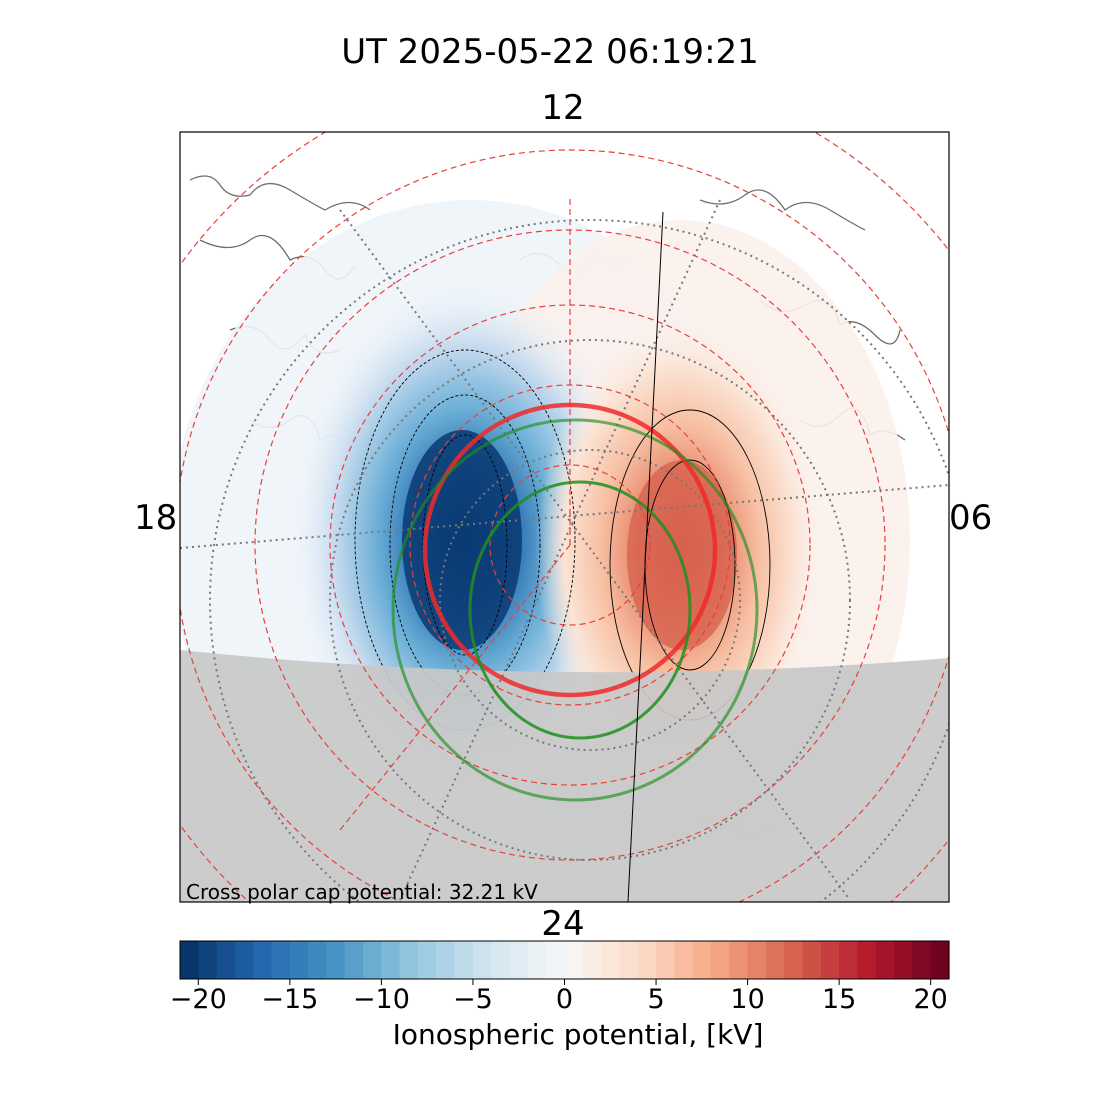 The image size is (1100, 1100). What do you see at coordinates (747, 999) in the screenshot?
I see `colorbar-tick-label: 10` at bounding box center [747, 999].